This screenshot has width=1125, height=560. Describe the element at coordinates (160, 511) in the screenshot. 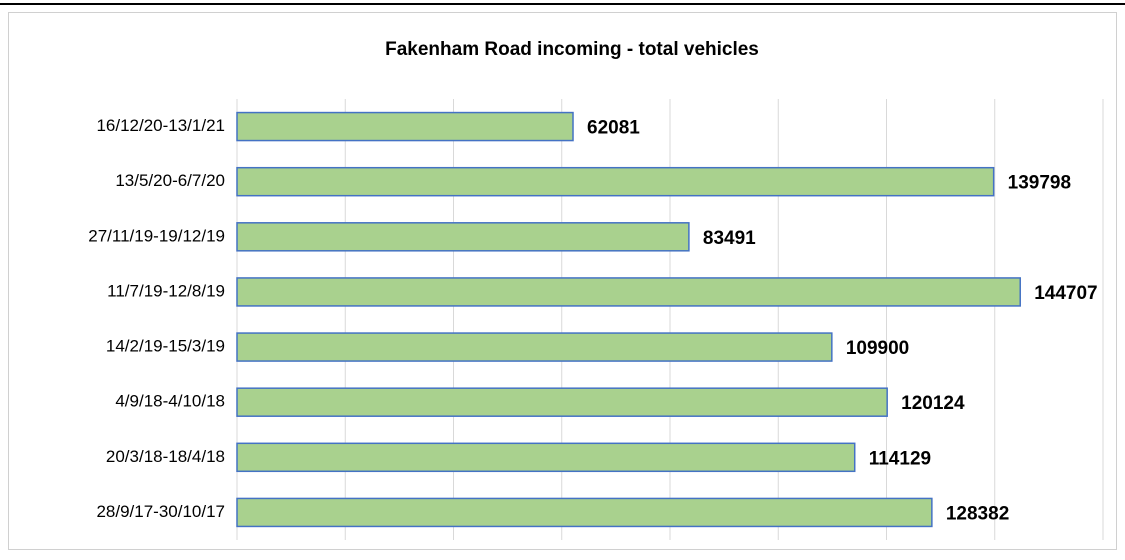

I see `y-tick-label: 28/9/17-30/10/17` at that location.